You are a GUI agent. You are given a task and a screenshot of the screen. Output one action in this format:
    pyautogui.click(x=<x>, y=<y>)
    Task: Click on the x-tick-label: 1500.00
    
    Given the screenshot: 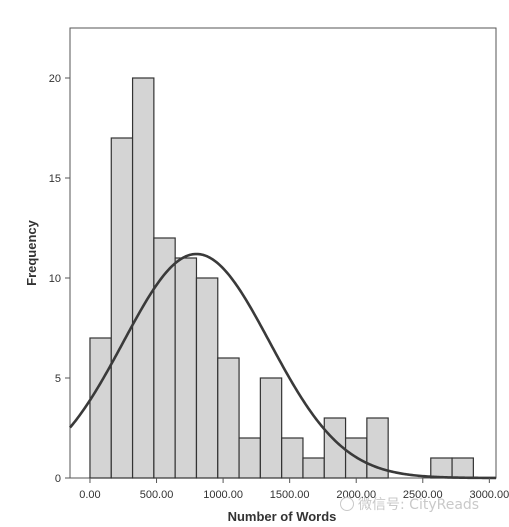 What is the action you would take?
    pyautogui.click(x=290, y=495)
    